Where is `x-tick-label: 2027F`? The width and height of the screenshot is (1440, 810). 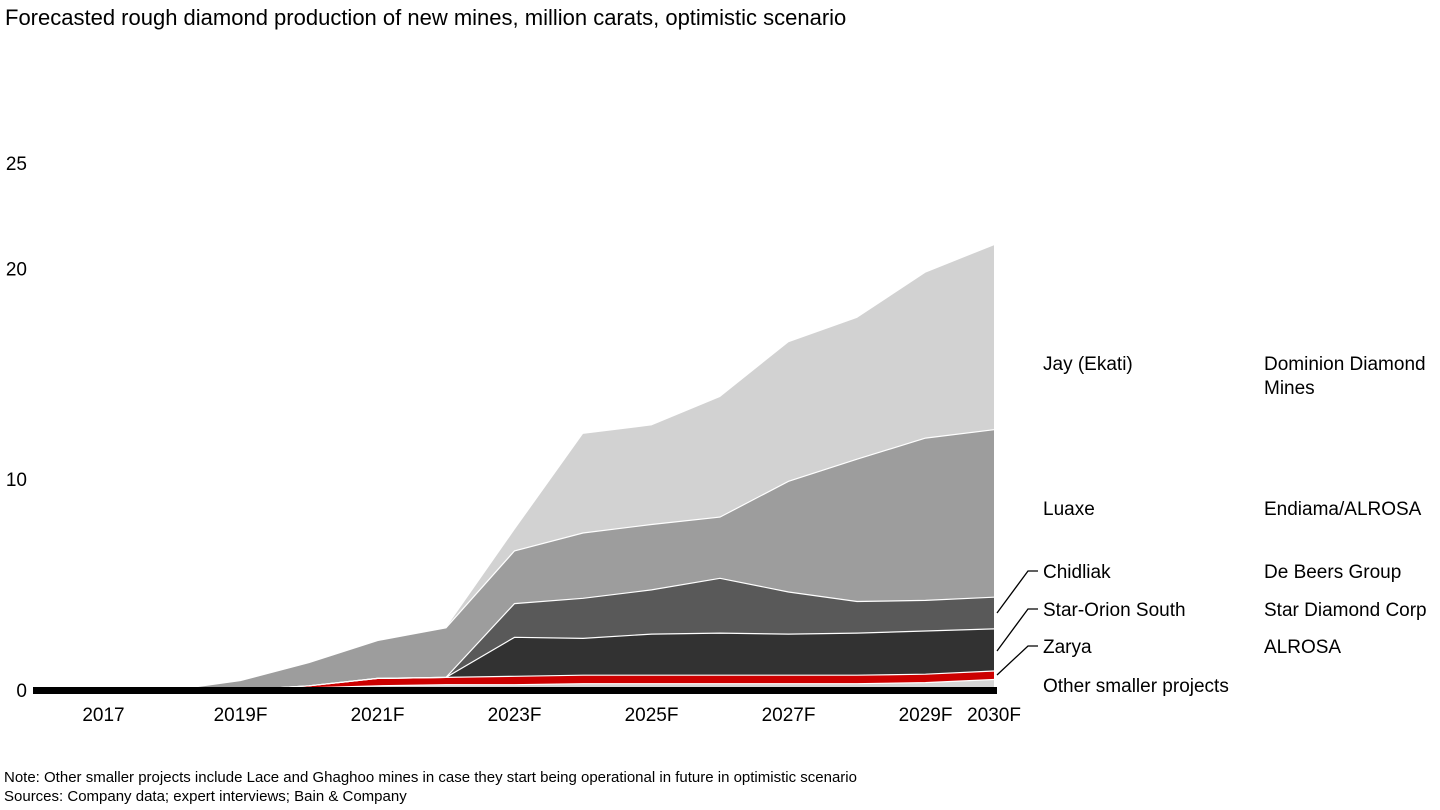 x-tick-label: 2027F is located at coordinates (789, 715).